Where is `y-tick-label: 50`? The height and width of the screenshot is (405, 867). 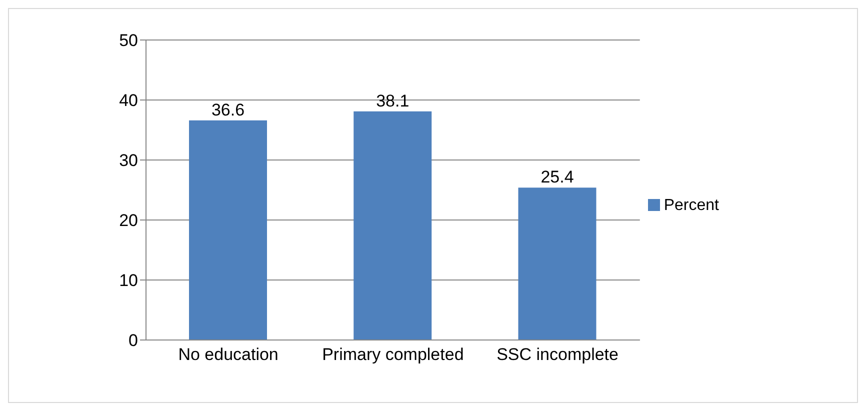
y-tick-label: 50 is located at coordinates (128, 40).